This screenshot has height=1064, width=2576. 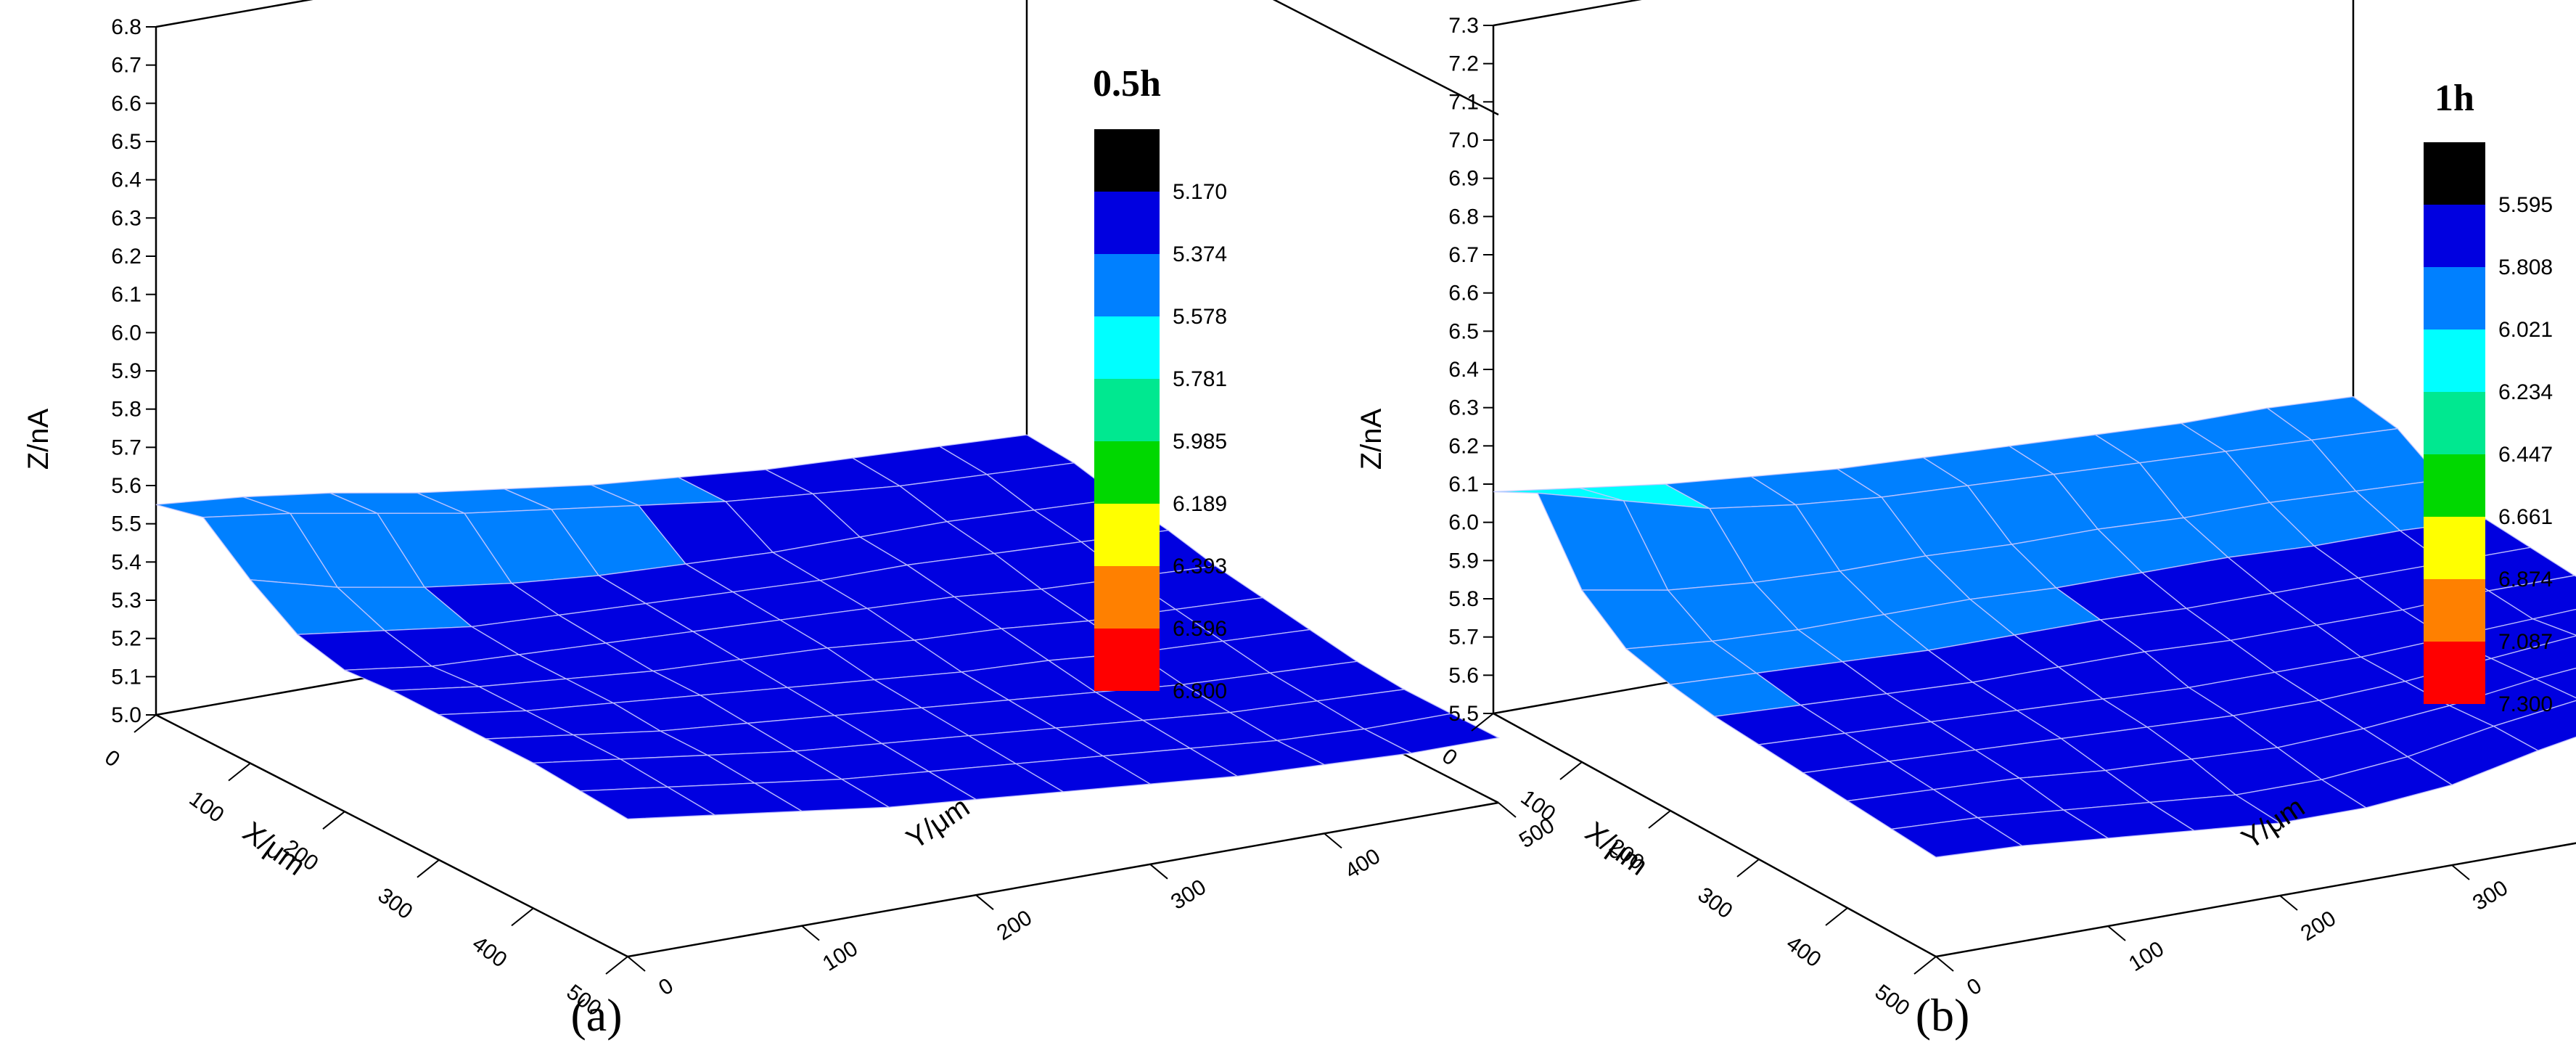 What do you see at coordinates (1200, 442) in the screenshot?
I see `colorbar-level-label: 5.985` at bounding box center [1200, 442].